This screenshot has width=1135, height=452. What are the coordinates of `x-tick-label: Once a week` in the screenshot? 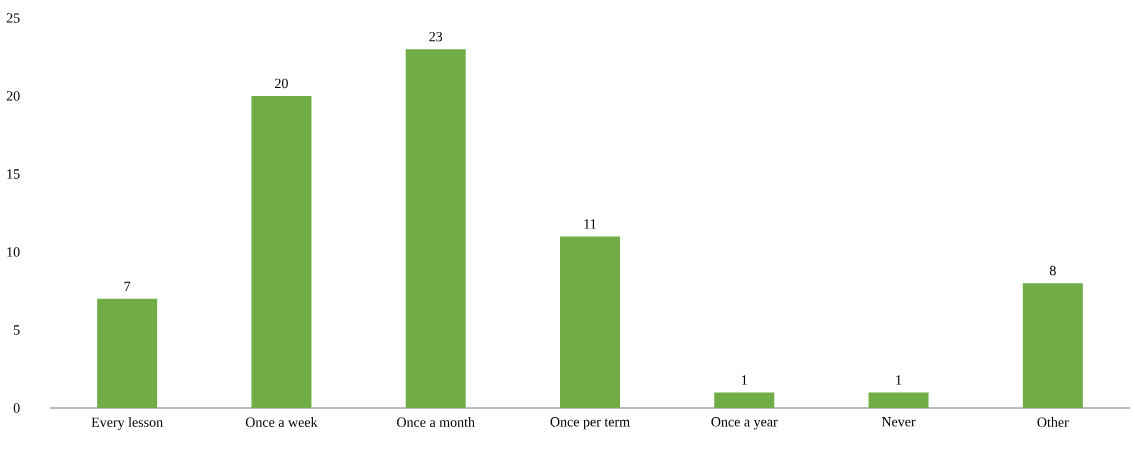 It's located at (281, 422).